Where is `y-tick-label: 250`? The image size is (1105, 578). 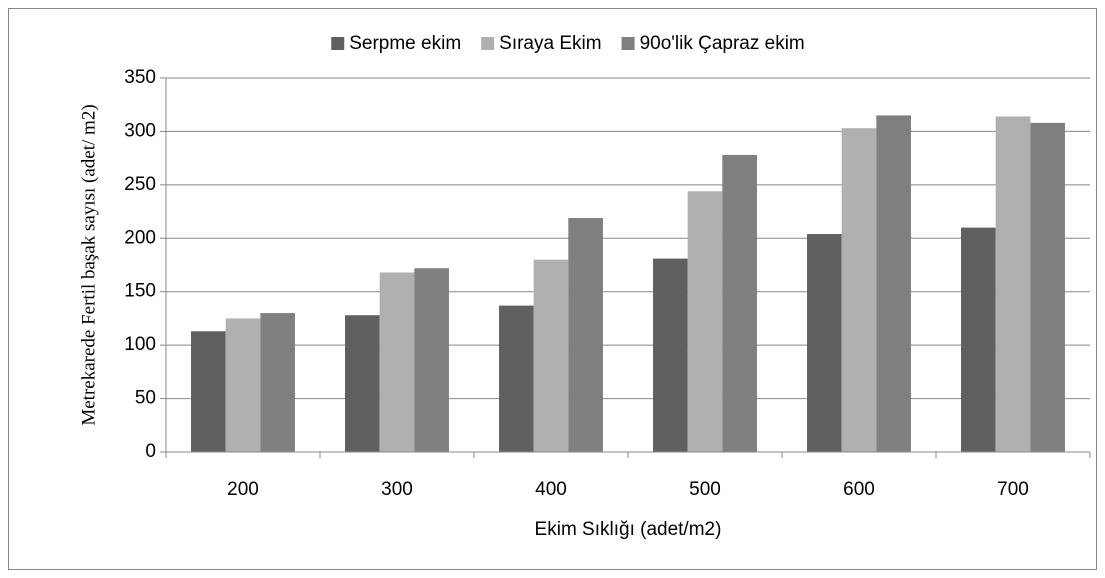 y-tick-label: 250 is located at coordinates (140, 184).